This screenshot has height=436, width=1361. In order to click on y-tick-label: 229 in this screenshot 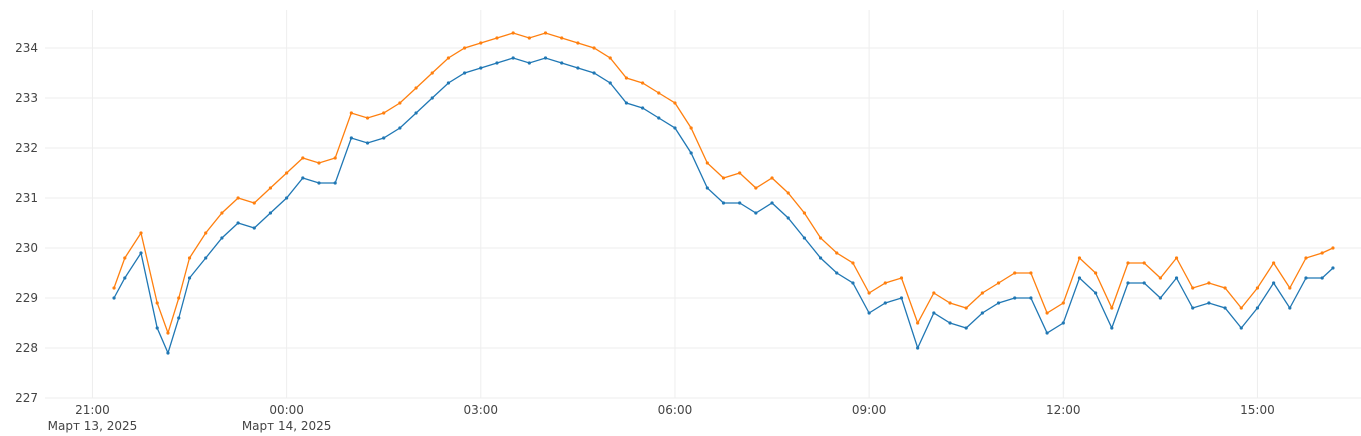, I will do `click(26, 298)`.